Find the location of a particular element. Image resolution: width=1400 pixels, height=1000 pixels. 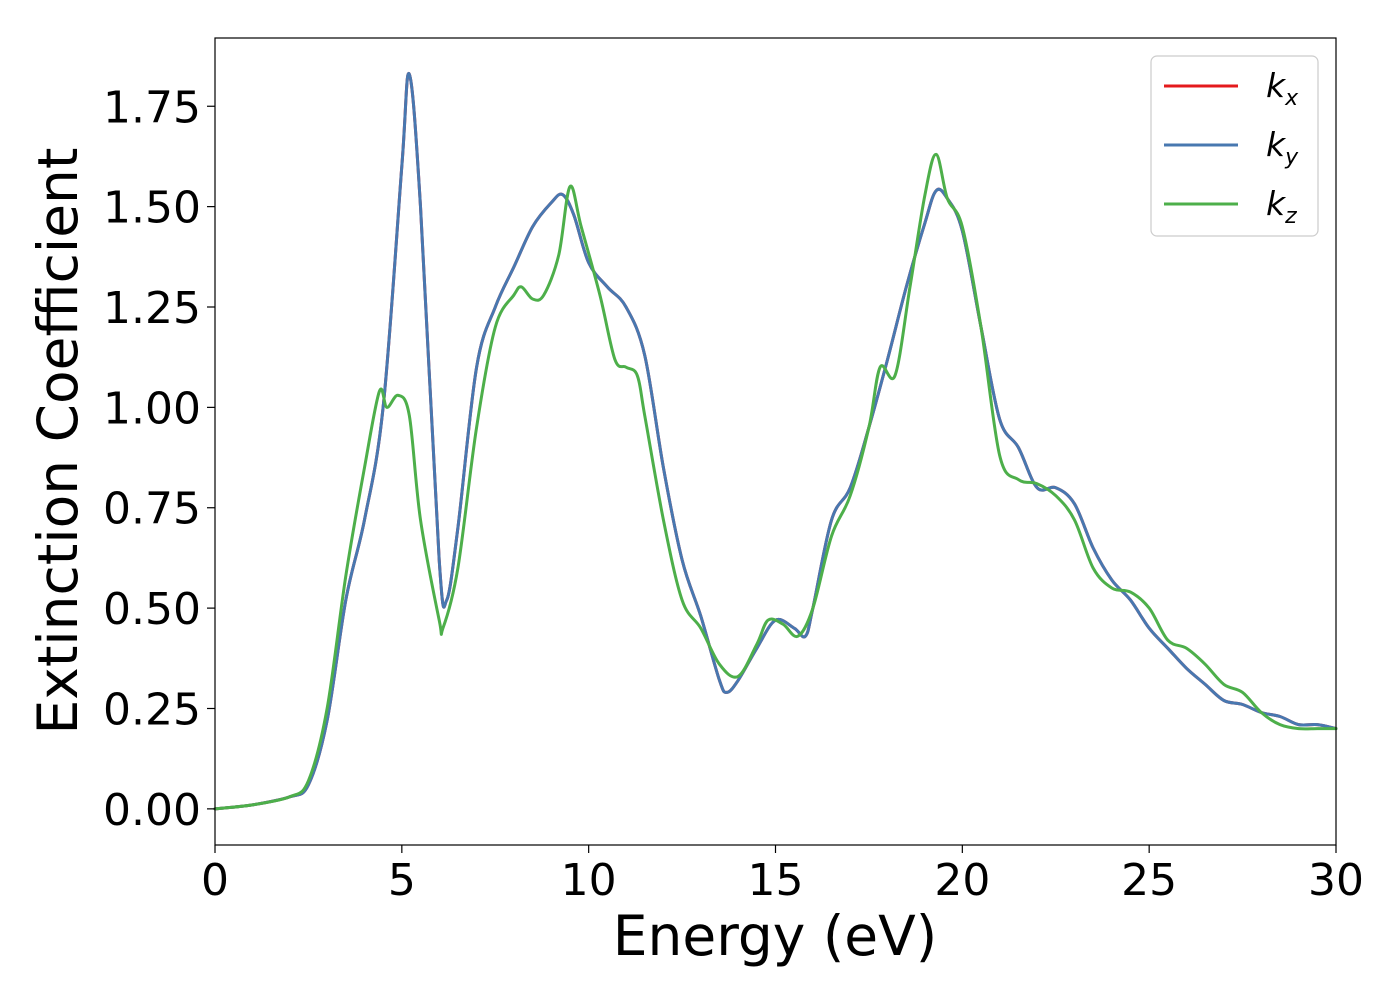

y-tick-label: 0.00 is located at coordinates (152, 810).